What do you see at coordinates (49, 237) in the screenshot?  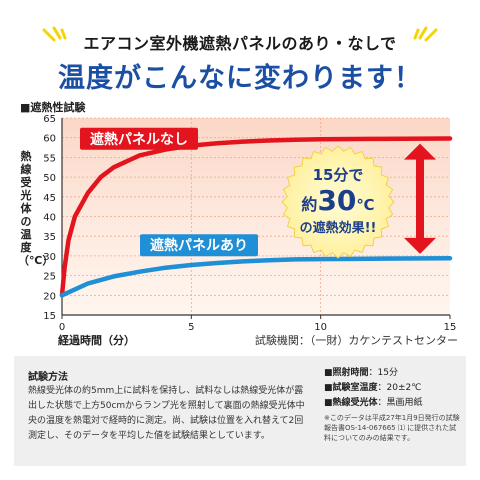 I see `y-tick-label: 35` at bounding box center [49, 237].